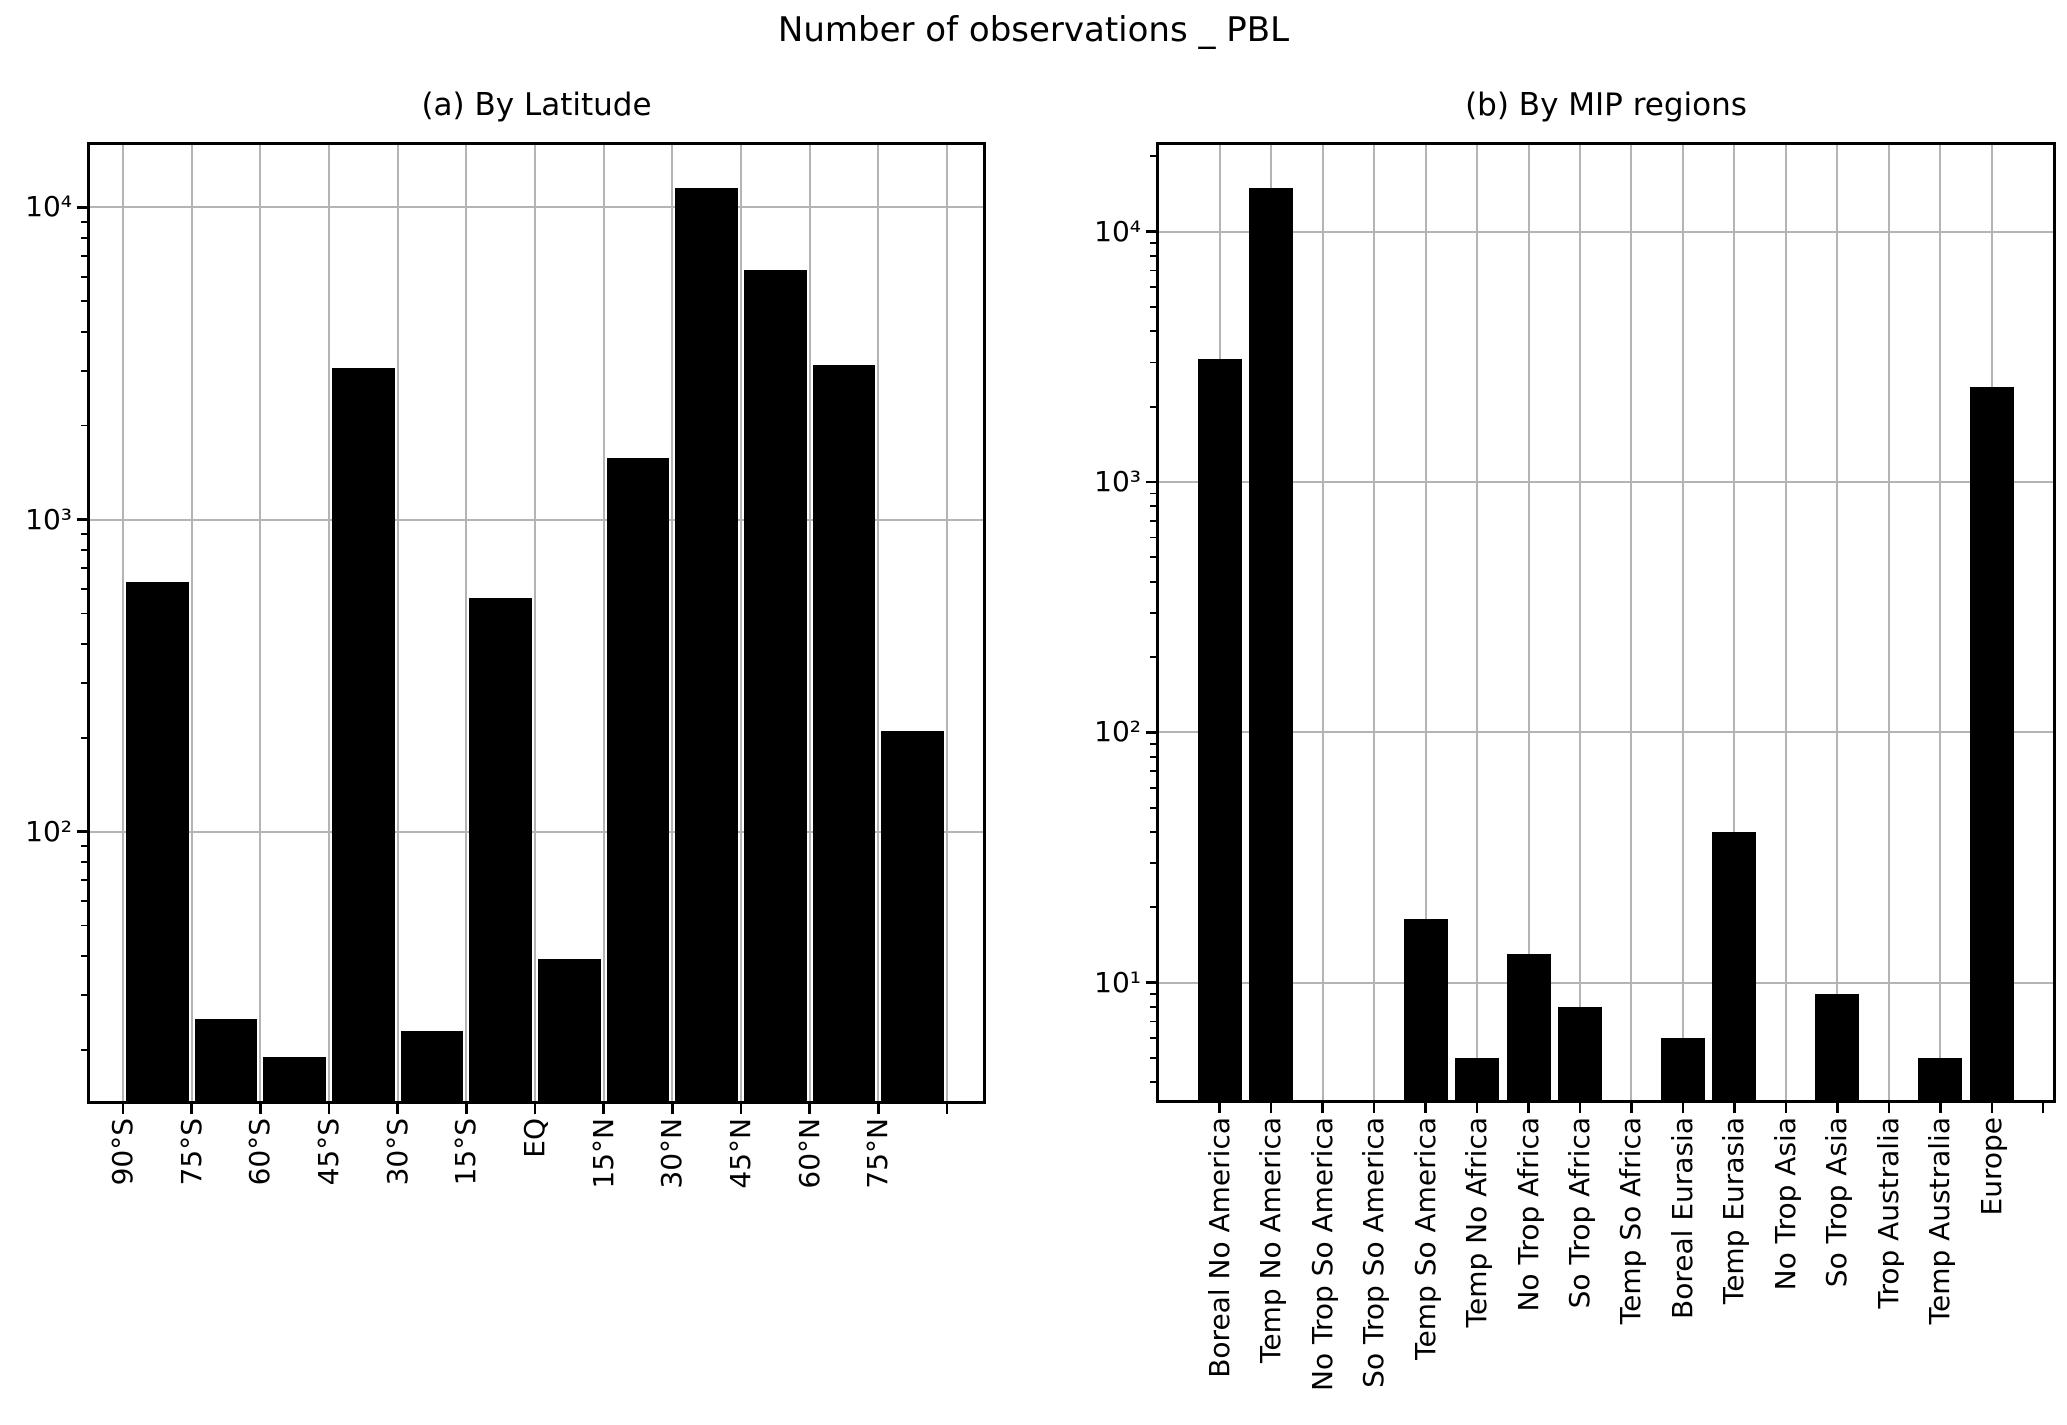 Image resolution: width=2067 pixels, height=1425 pixels. I want to click on bar-no-trop-africa, so click(1528, 1027).